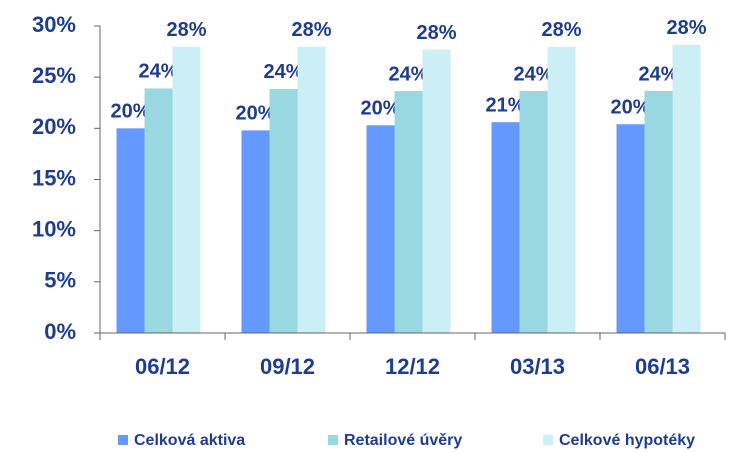  Describe the element at coordinates (505, 105) in the screenshot. I see `data-label: 21%` at that location.